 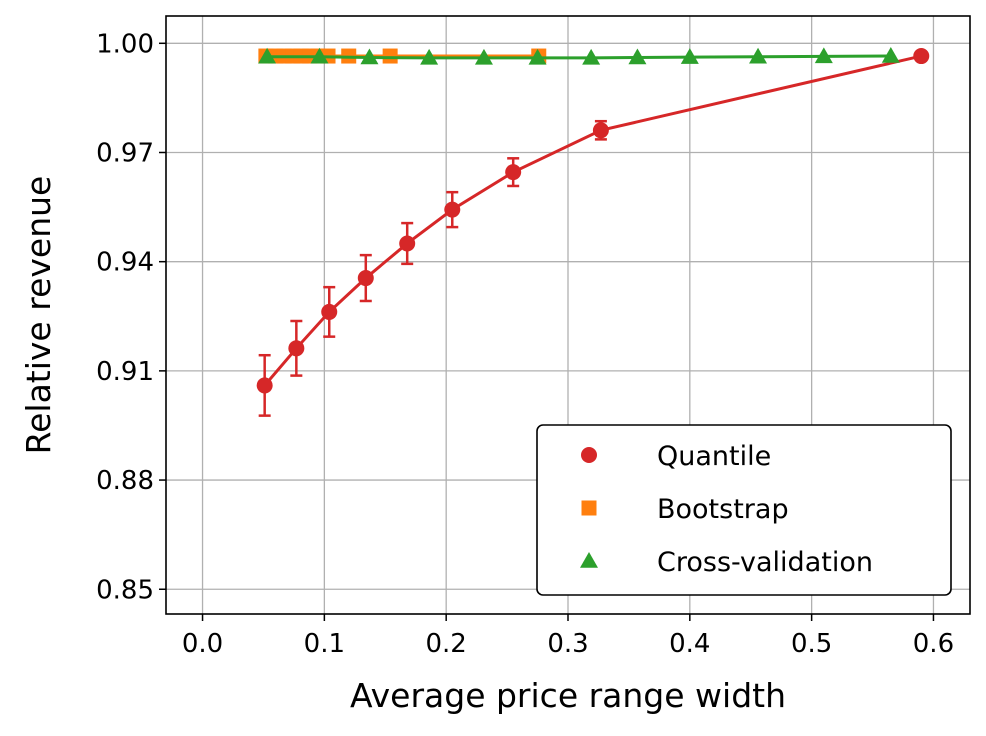 What do you see at coordinates (568, 695) in the screenshot?
I see `x-axis-title: Average price range width` at bounding box center [568, 695].